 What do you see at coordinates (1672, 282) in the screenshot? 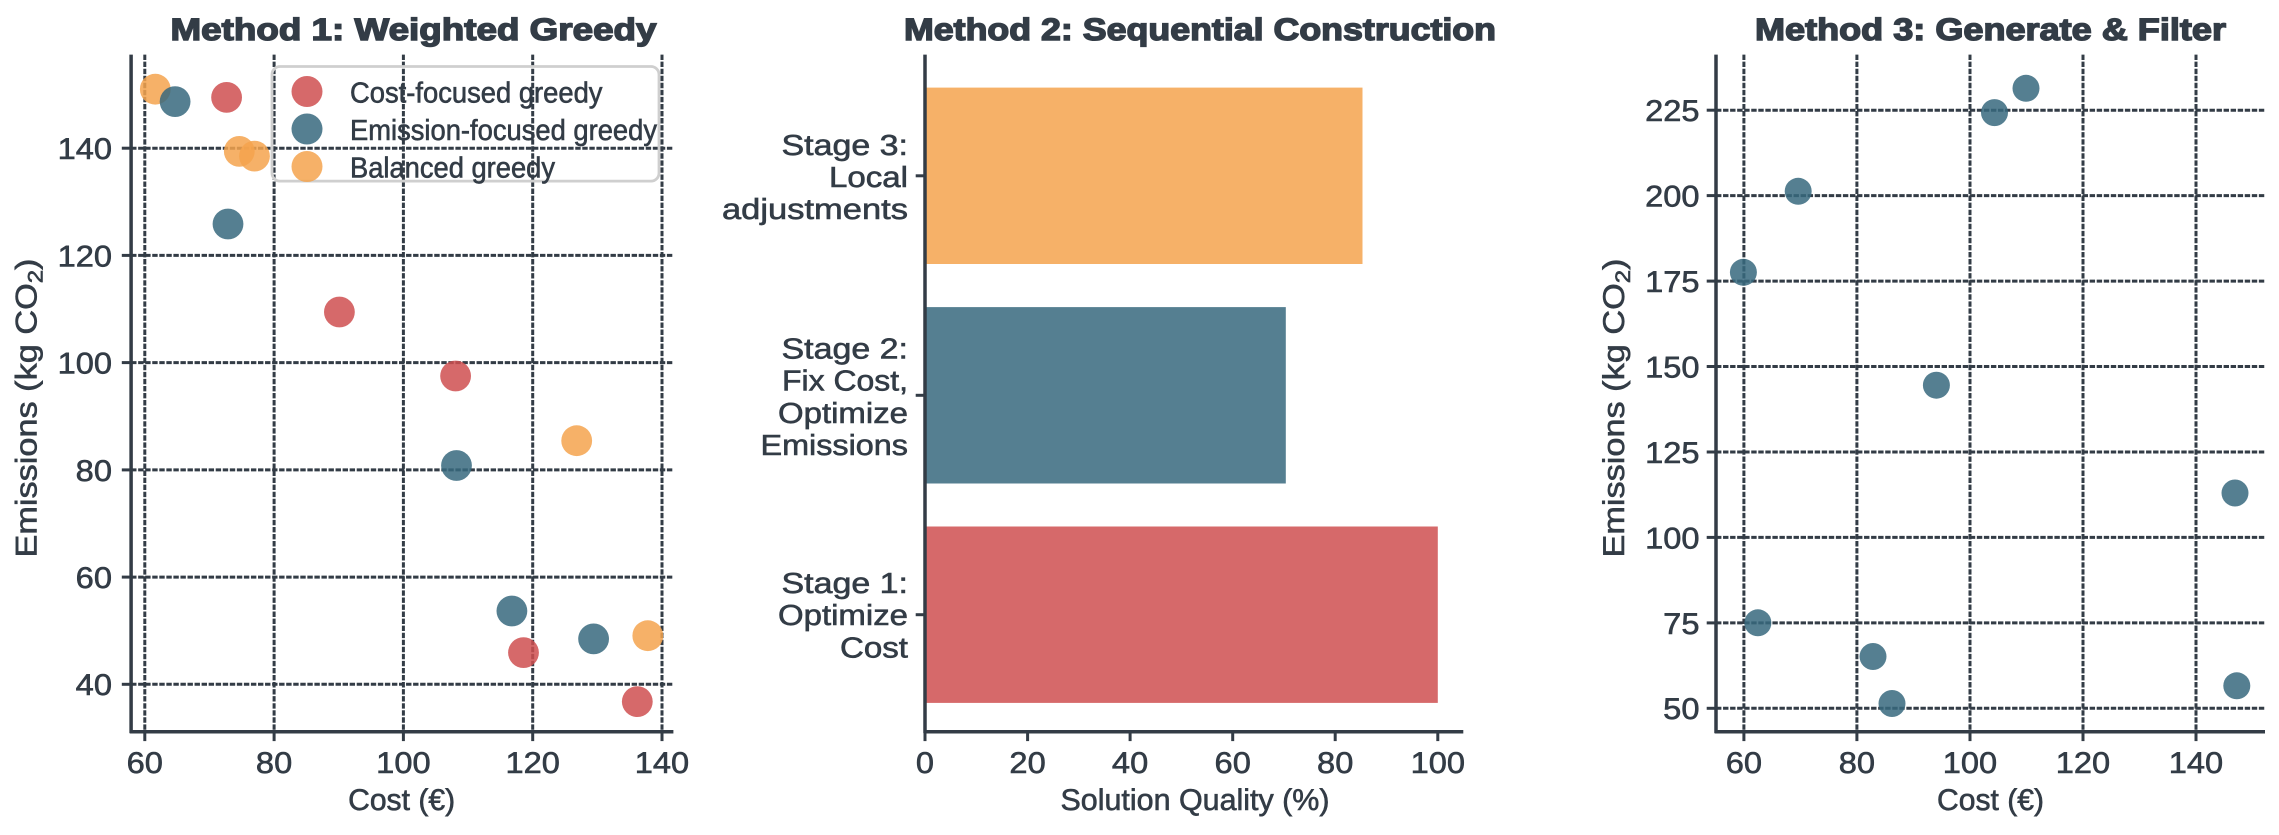
I see `svg-text: 175` at bounding box center [1672, 282].